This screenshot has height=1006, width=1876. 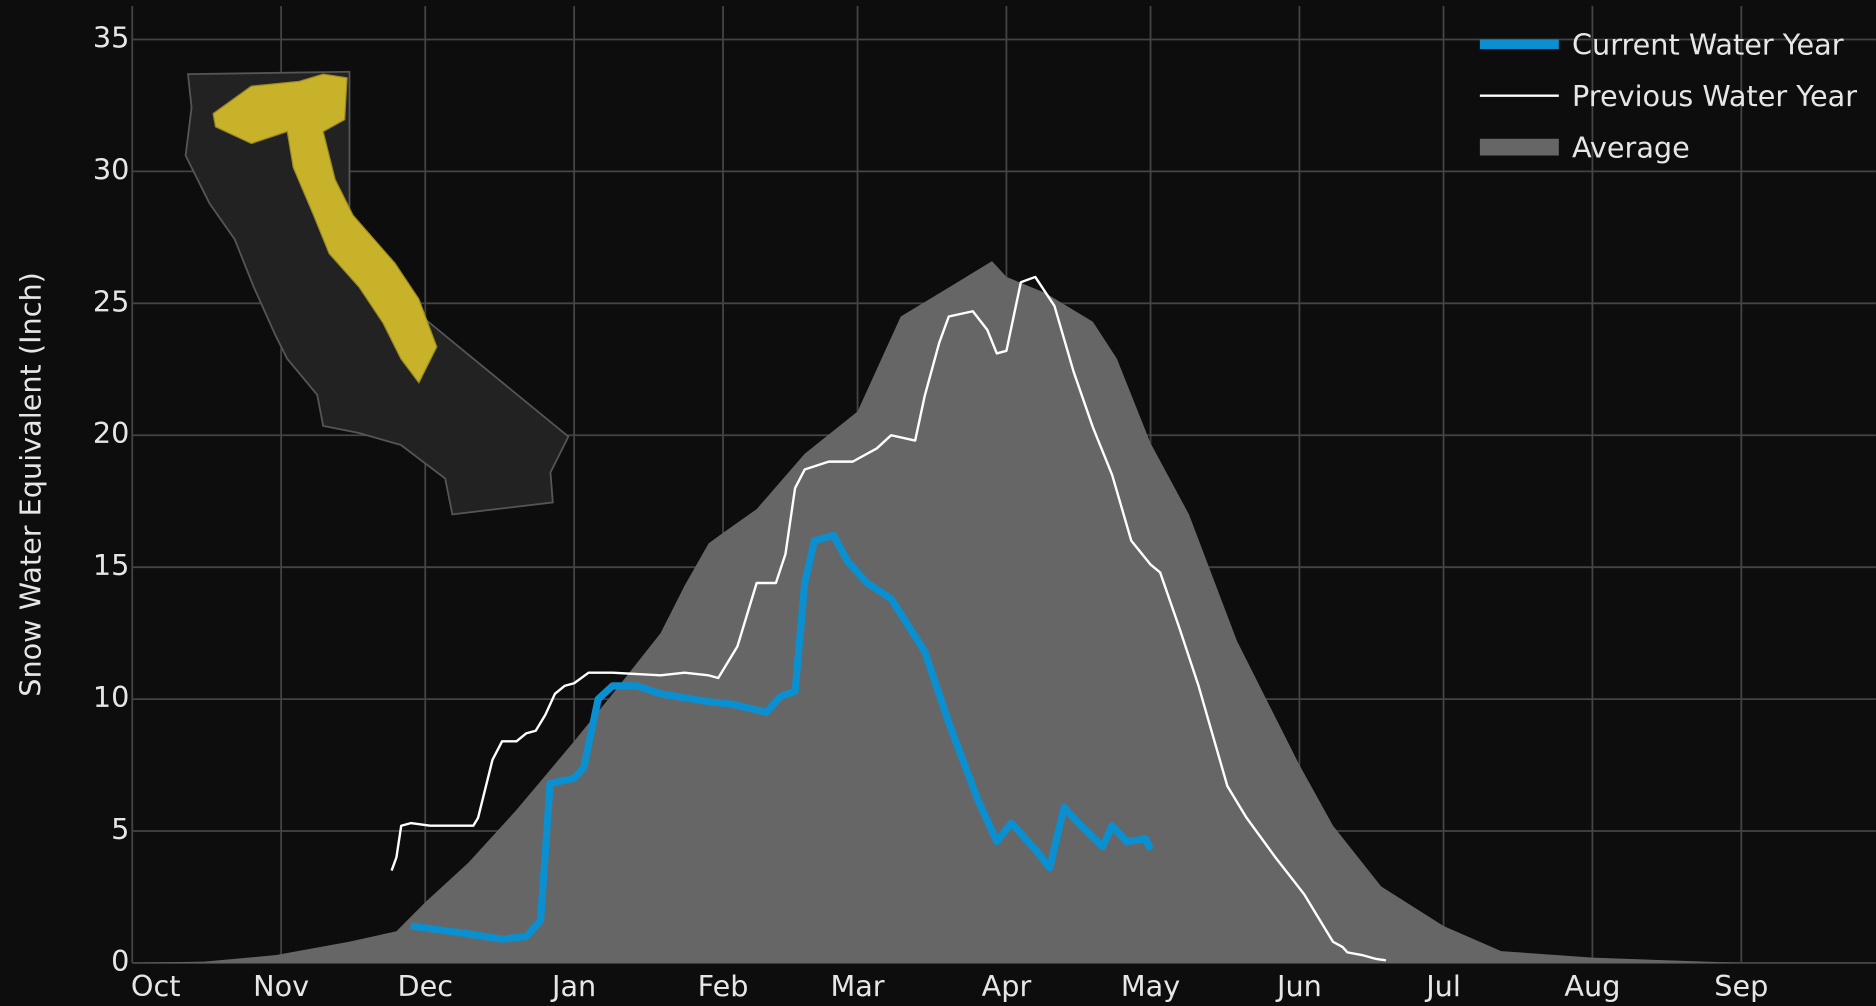 I want to click on x-tick-label: Aug, so click(x=1592, y=986).